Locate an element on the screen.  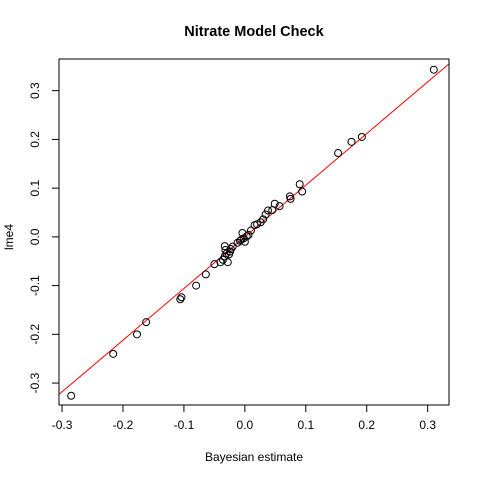
y-tick-label: -0.1 is located at coordinates (35, 285).